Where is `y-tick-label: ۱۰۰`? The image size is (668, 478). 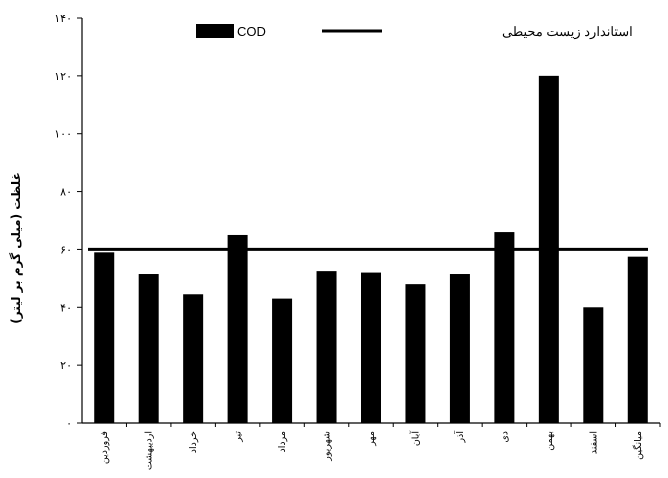
y-tick-label: ۱۰۰ is located at coordinates (63, 134).